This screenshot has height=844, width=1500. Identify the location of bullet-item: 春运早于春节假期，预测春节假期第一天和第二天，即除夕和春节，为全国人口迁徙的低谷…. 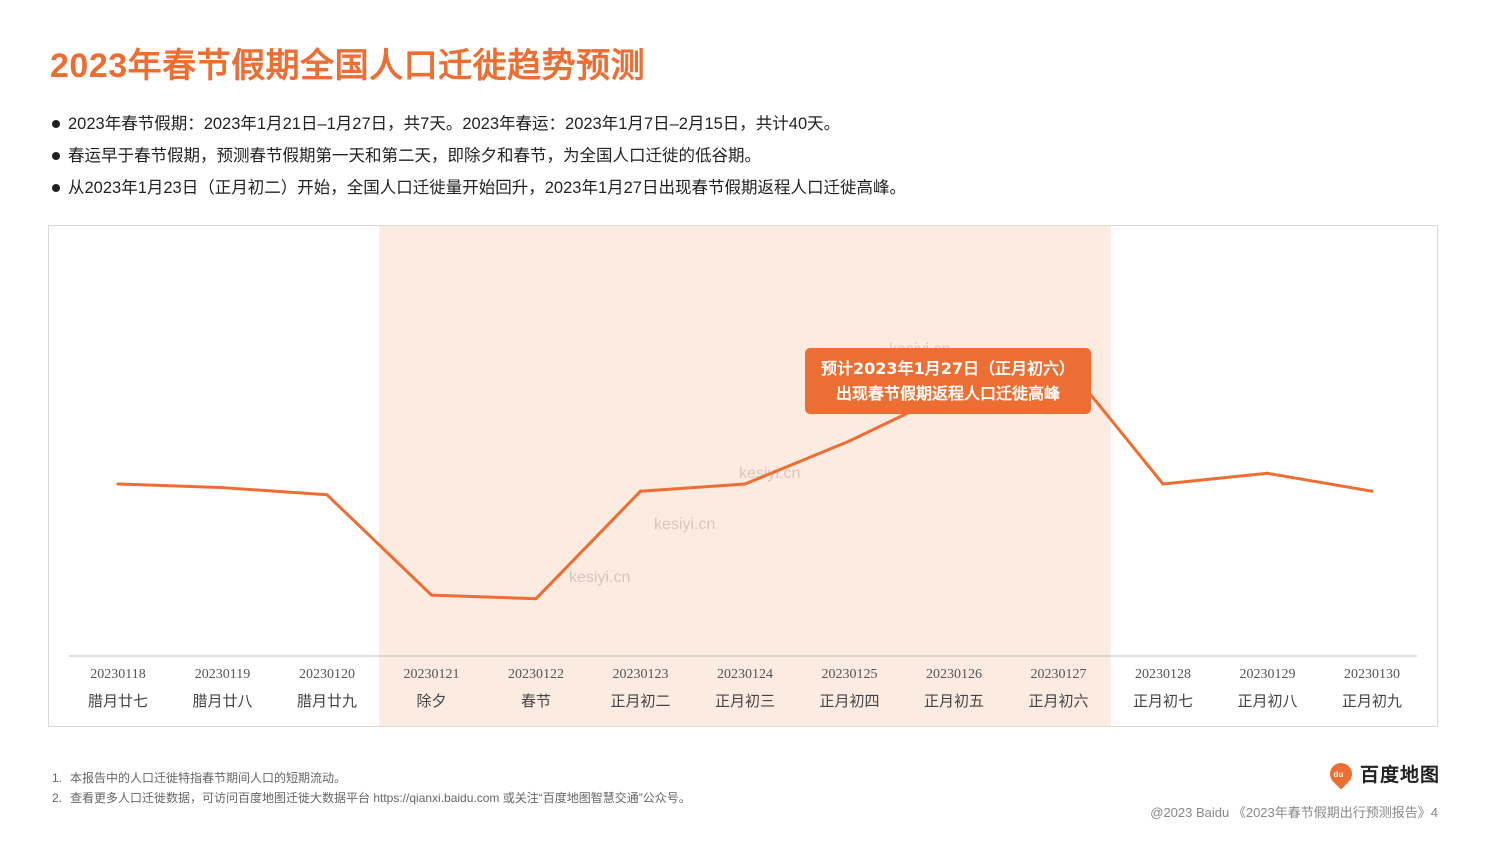
(479, 156).